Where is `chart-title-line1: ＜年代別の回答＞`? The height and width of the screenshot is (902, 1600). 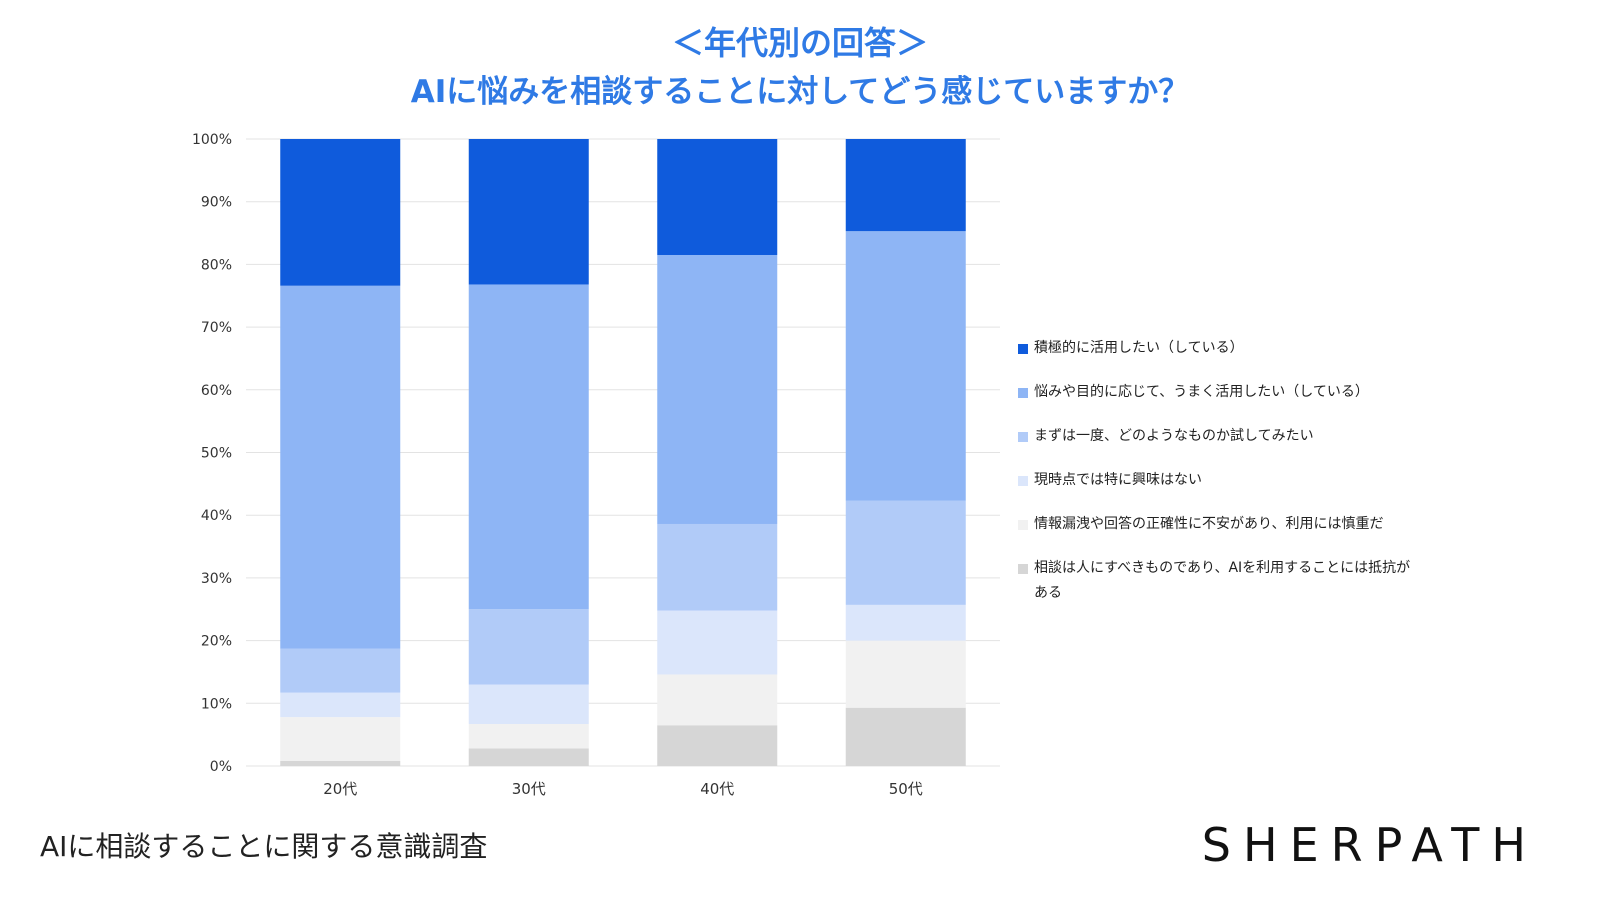
chart-title-line1: ＜年代別の回答＞ is located at coordinates (799, 43).